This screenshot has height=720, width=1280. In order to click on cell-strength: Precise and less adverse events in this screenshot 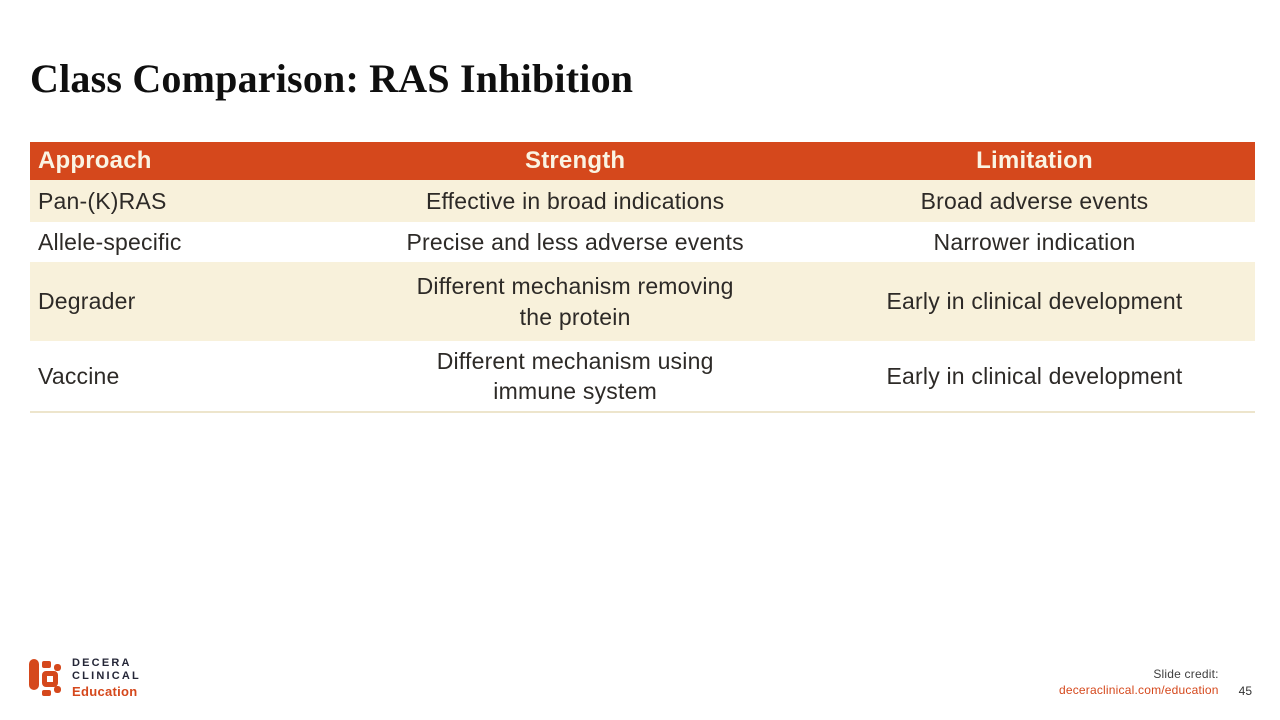, I will do `click(575, 242)`.